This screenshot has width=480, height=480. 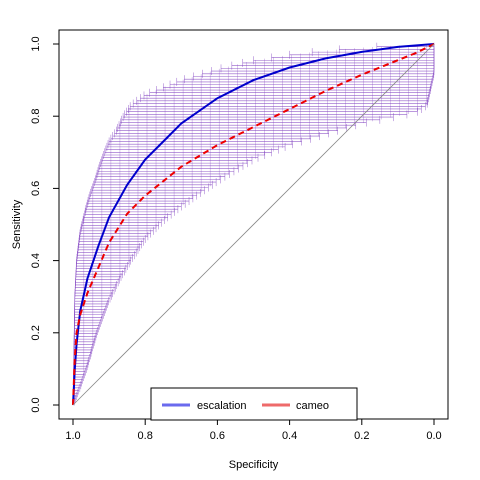 What do you see at coordinates (36, 188) in the screenshot?
I see `y-tick-label: 0.6` at bounding box center [36, 188].